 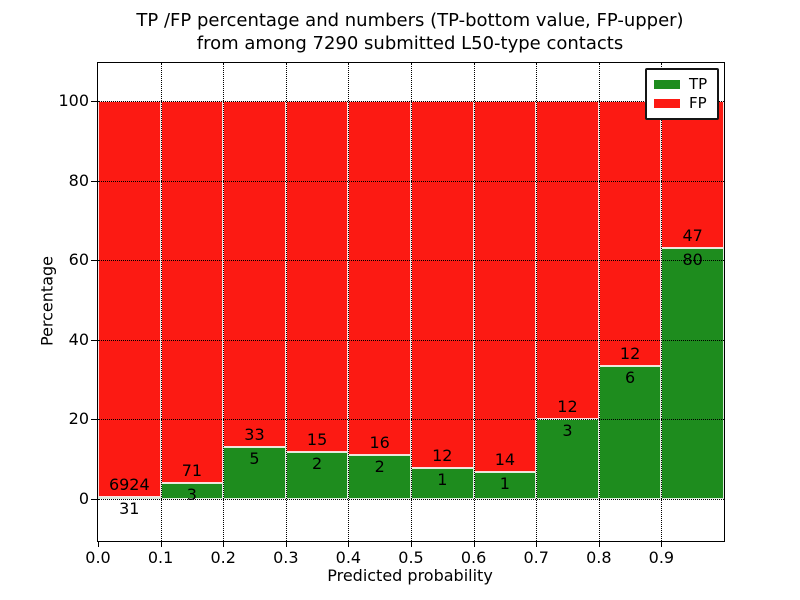 I want to click on fp-count-label: 71, so click(x=192, y=470).